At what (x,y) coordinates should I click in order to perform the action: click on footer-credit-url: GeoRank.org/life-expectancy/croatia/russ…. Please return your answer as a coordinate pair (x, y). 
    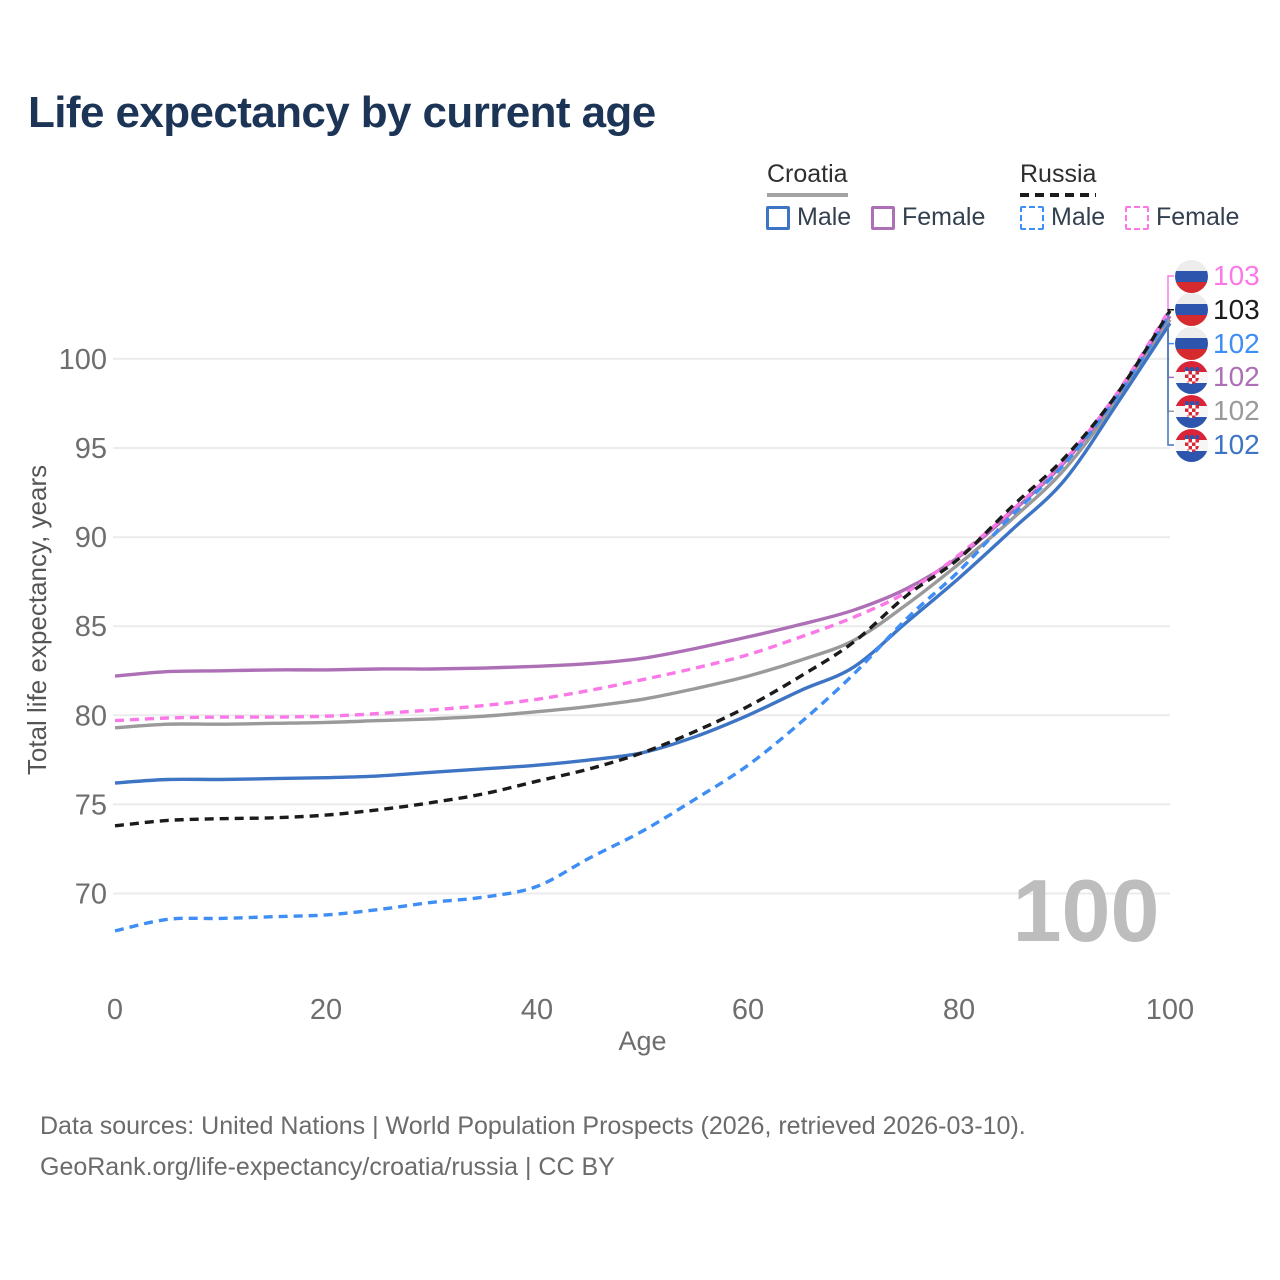
    Looking at the image, I should click on (327, 1167).